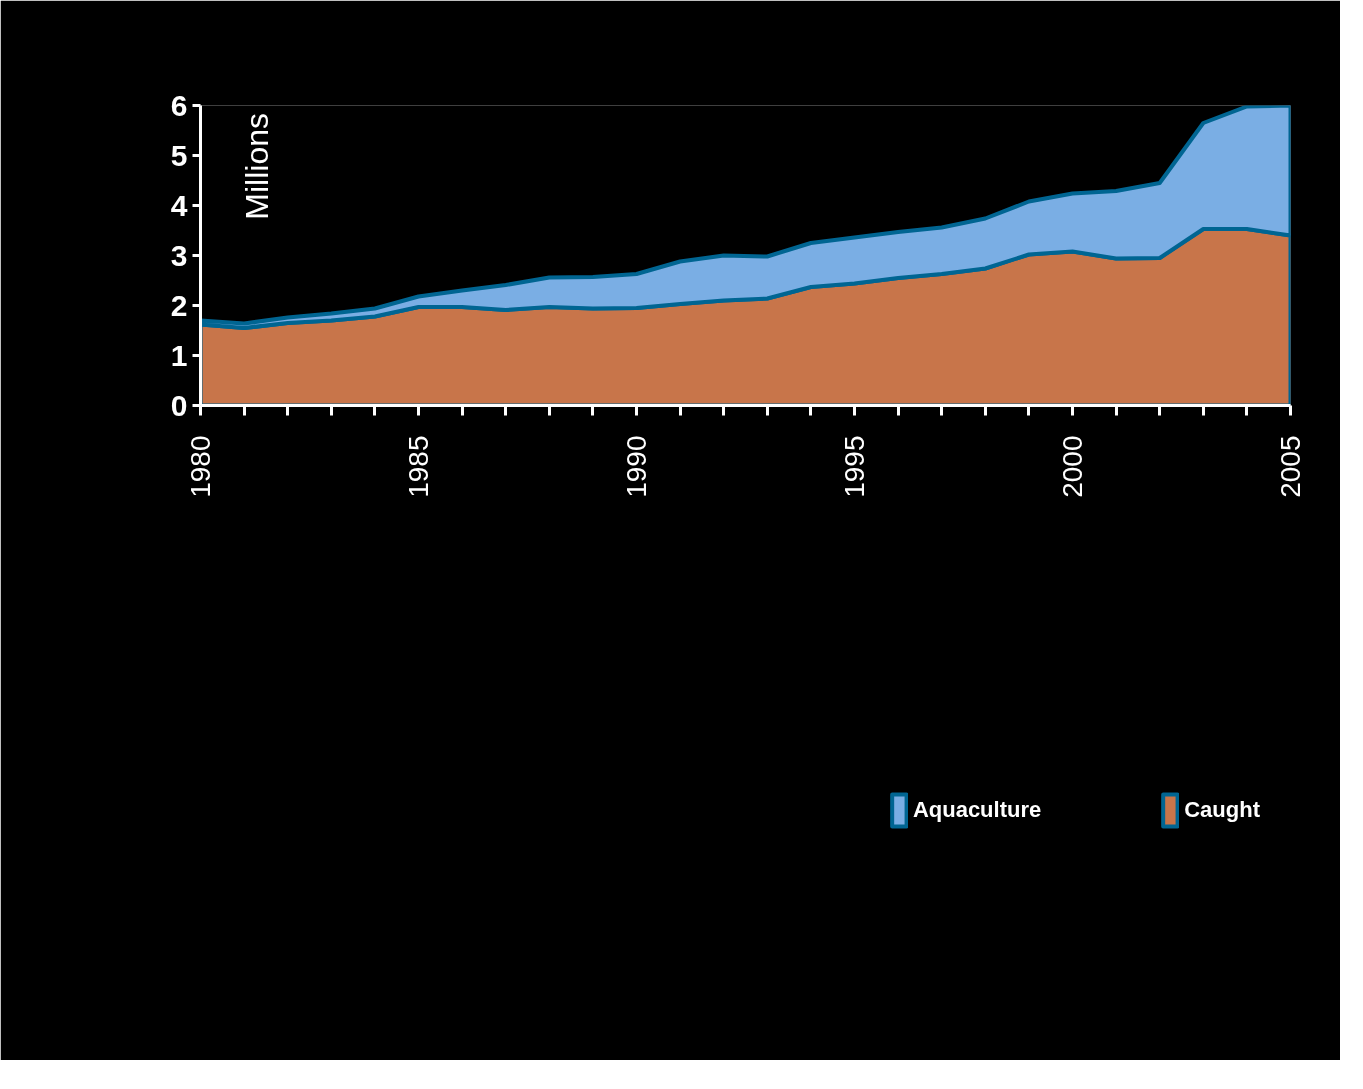 The image size is (1363, 1089). What do you see at coordinates (179, 355) in the screenshot?
I see `y-tick-label: 1` at bounding box center [179, 355].